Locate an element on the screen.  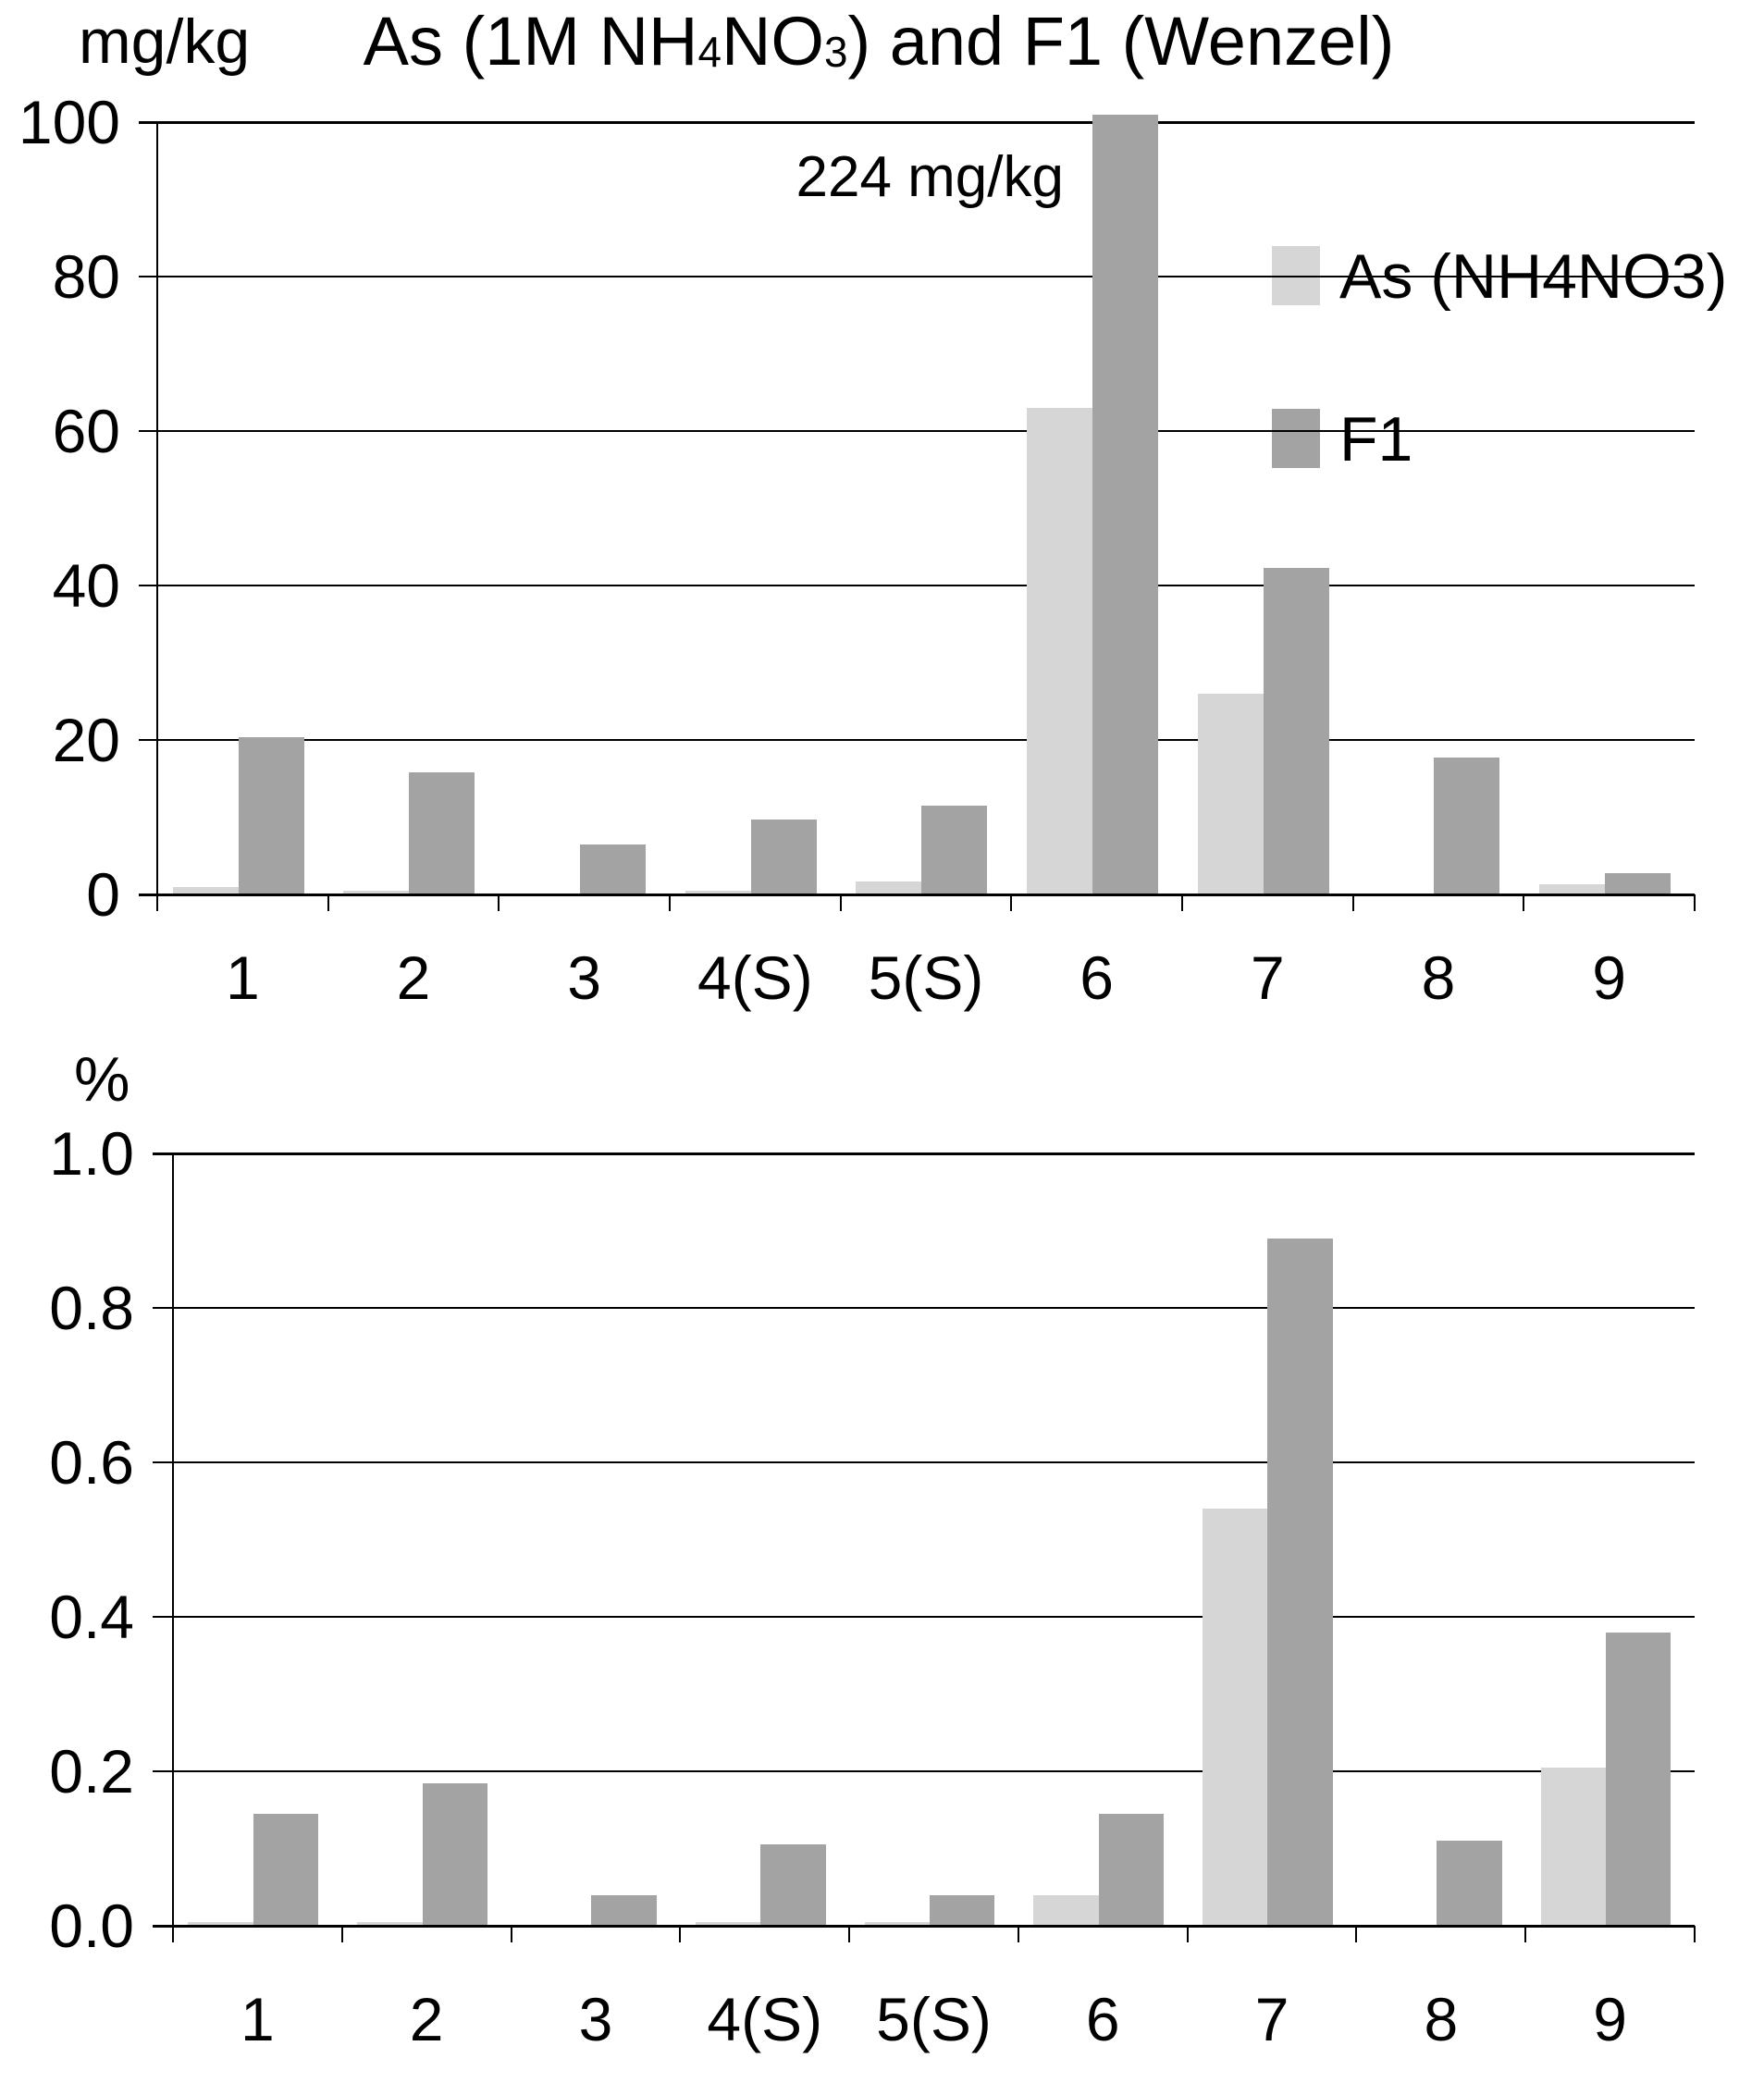
y-tick-label: 0.0 is located at coordinates (91, 1926).